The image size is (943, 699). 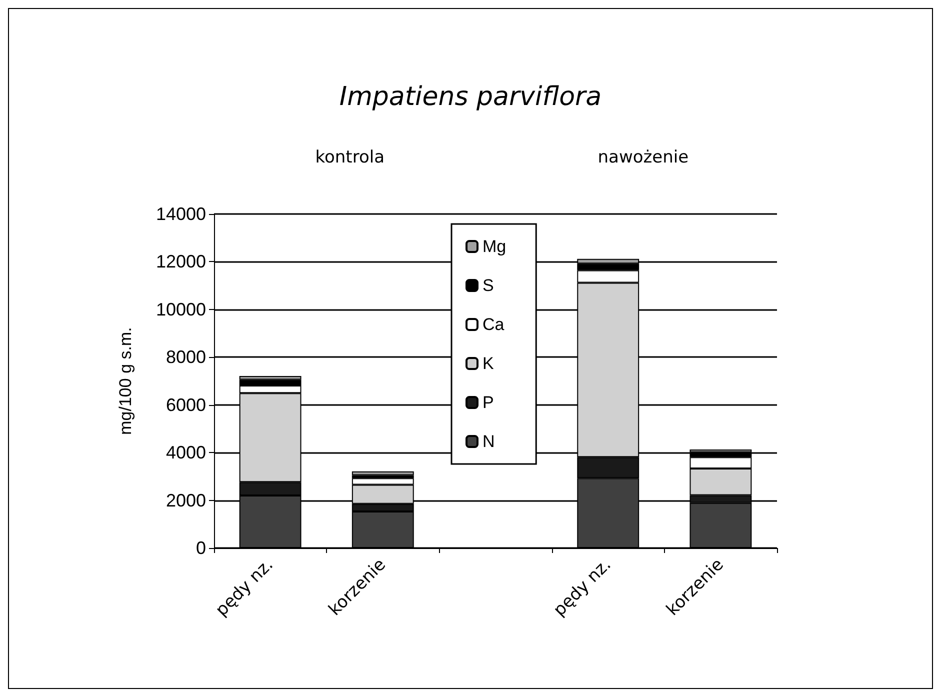 I want to click on y-tick-label: 14000, so click(x=181, y=214).